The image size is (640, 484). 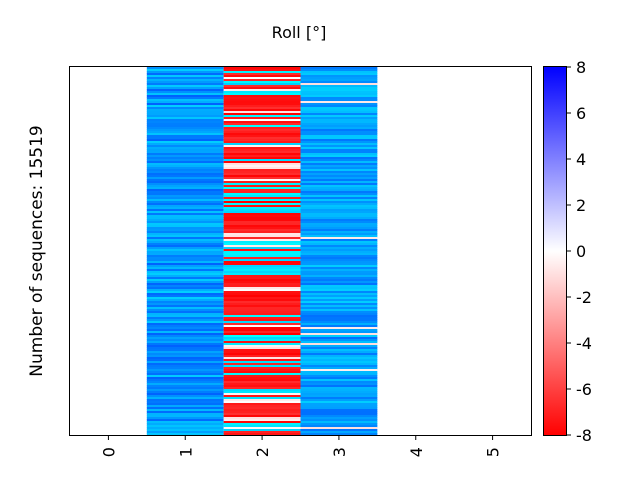 I want to click on y-axis-label: Number of sequences: 15519, so click(x=37, y=250).